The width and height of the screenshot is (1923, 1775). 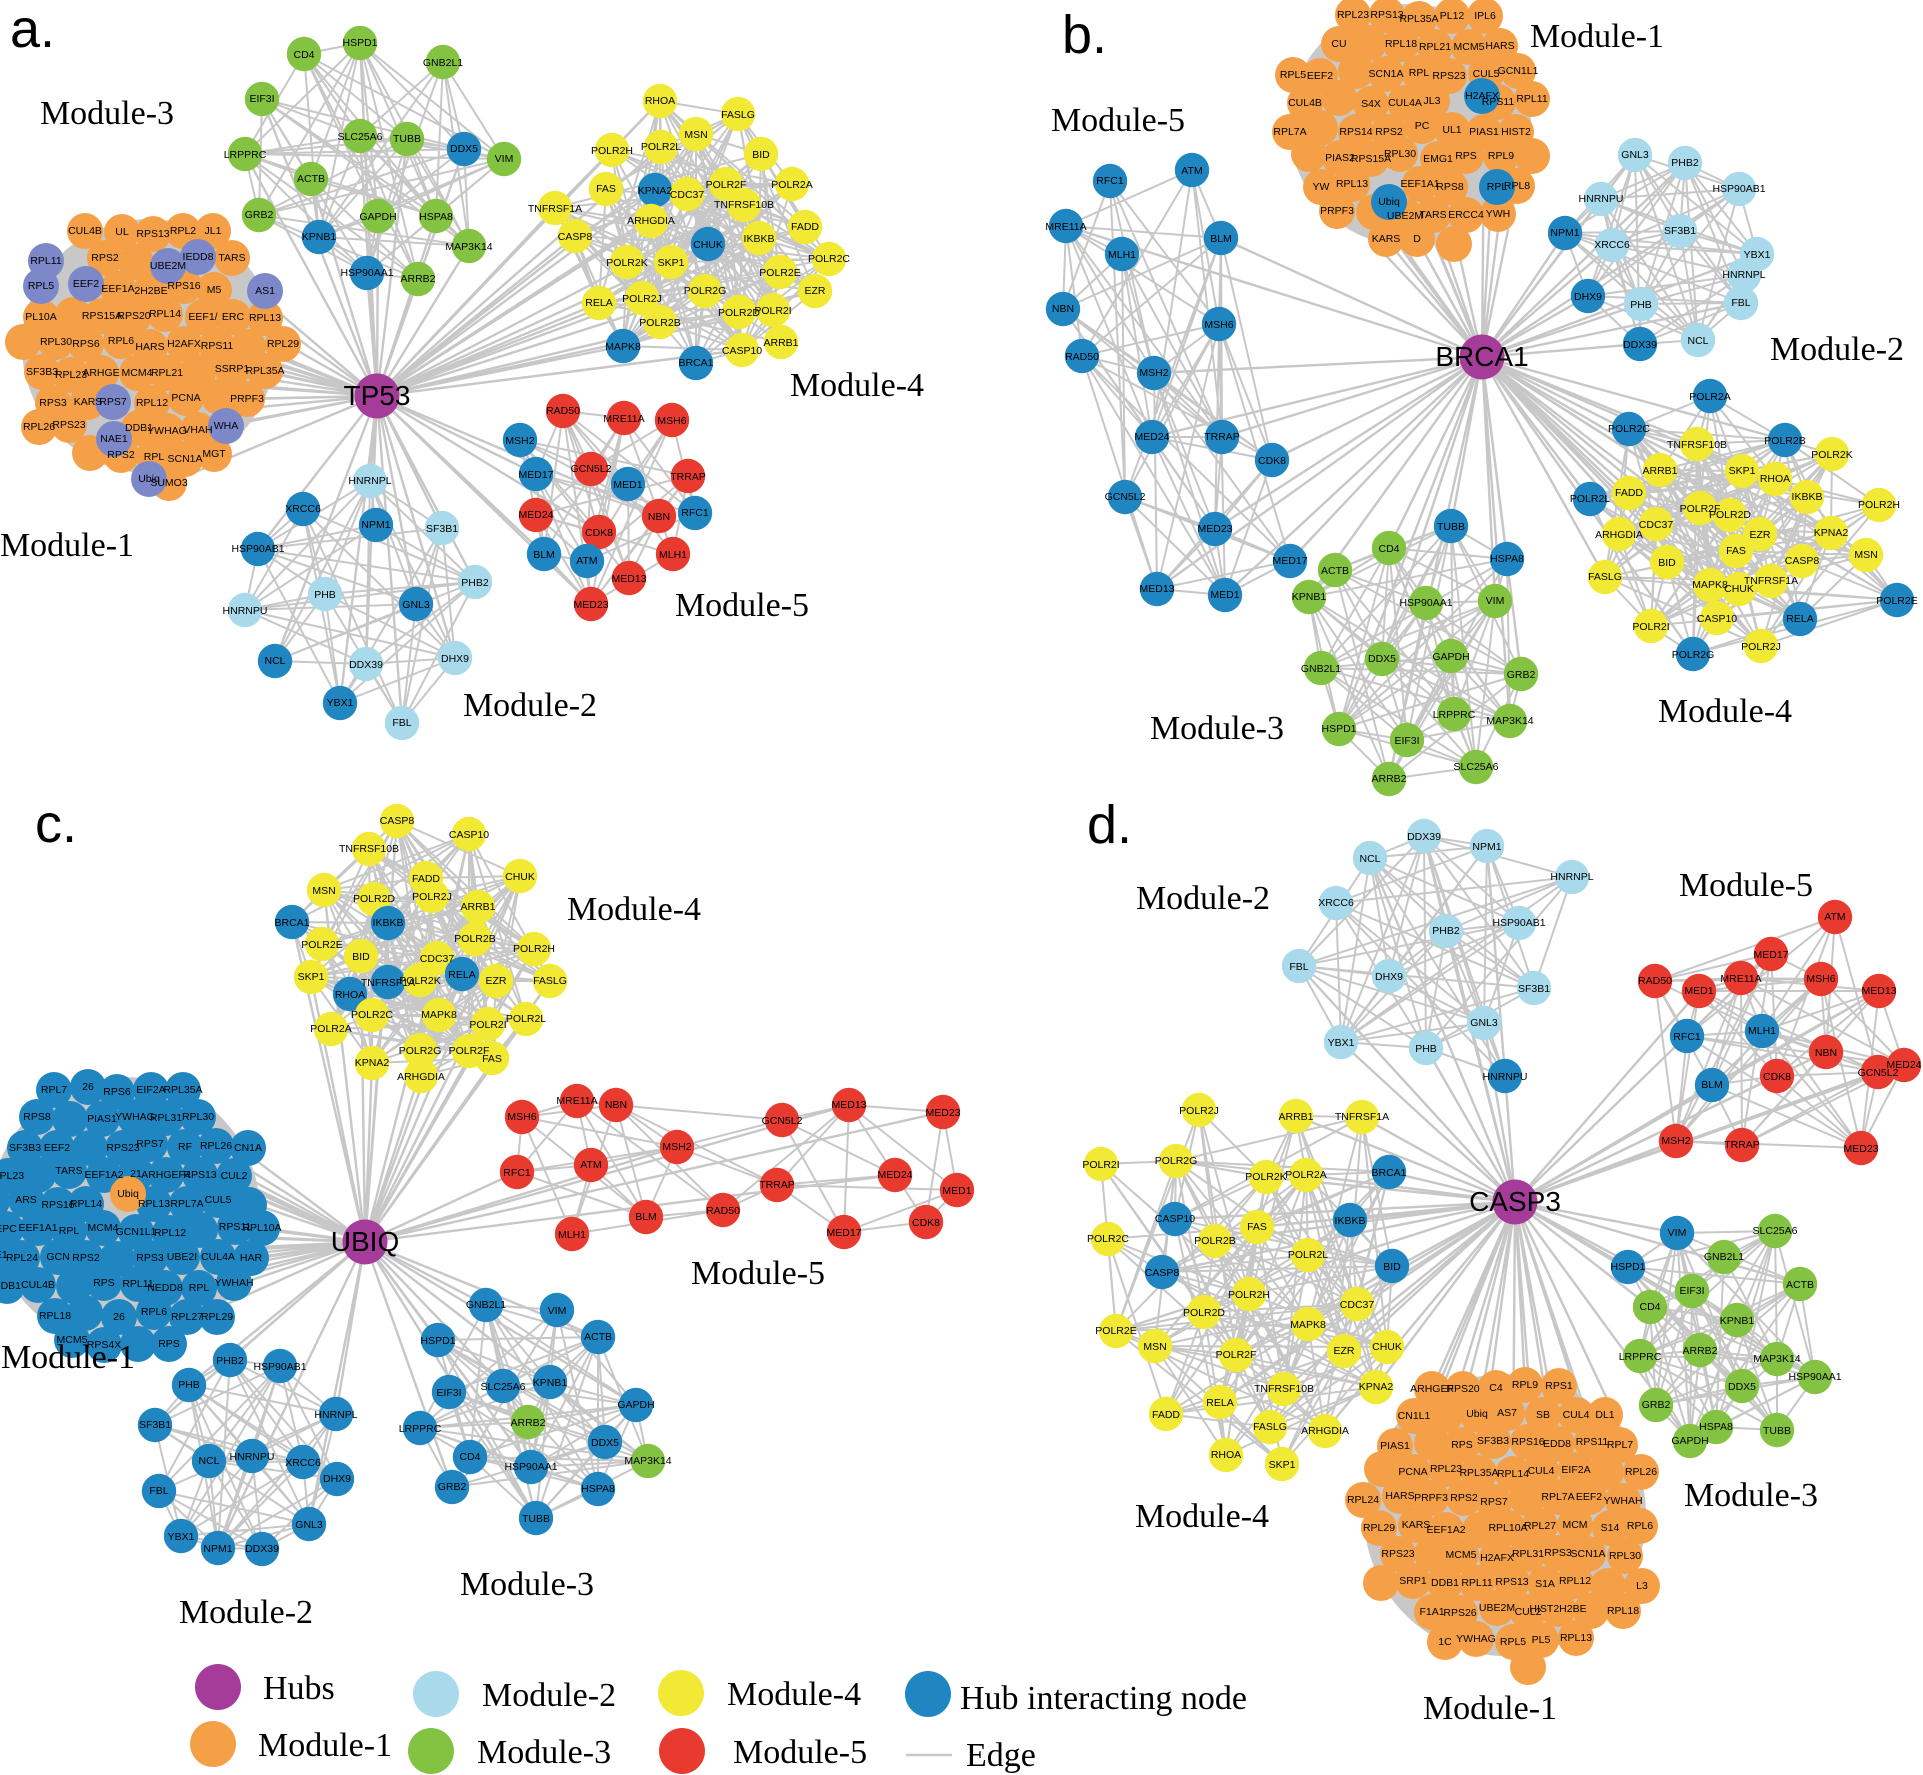 What do you see at coordinates (86, 1258) in the screenshot?
I see `svg-text: RPS2` at bounding box center [86, 1258].